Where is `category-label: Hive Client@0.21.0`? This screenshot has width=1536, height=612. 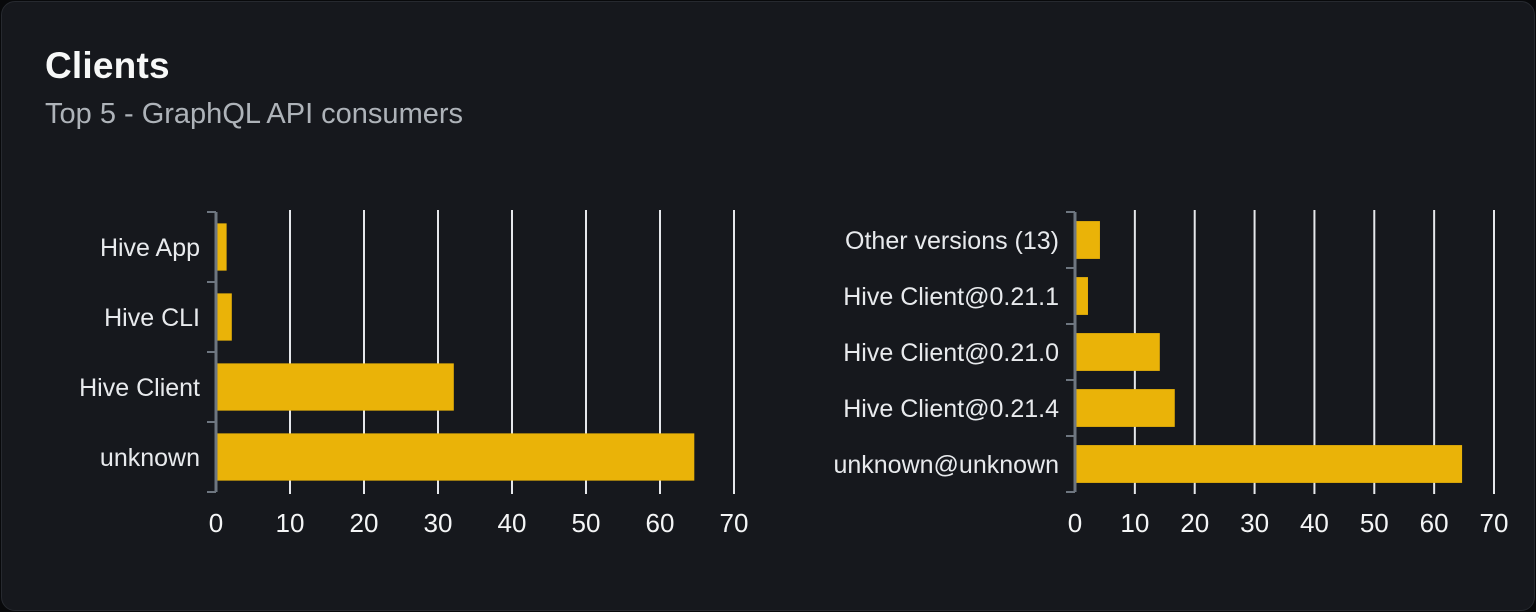 category-label: Hive Client@0.21.0 is located at coordinates (951, 353).